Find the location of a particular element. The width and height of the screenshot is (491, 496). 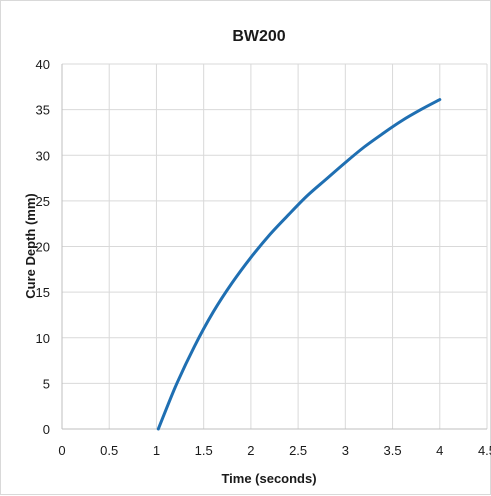

y-tick-label: 35 is located at coordinates (43, 110).